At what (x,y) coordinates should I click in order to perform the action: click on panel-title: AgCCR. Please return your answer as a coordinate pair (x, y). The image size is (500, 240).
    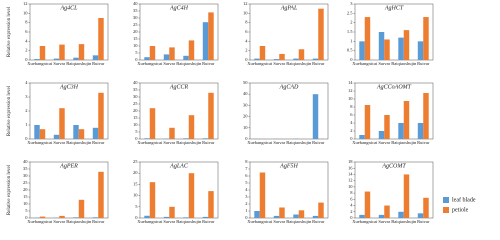
    Looking at the image, I should click on (179, 87).